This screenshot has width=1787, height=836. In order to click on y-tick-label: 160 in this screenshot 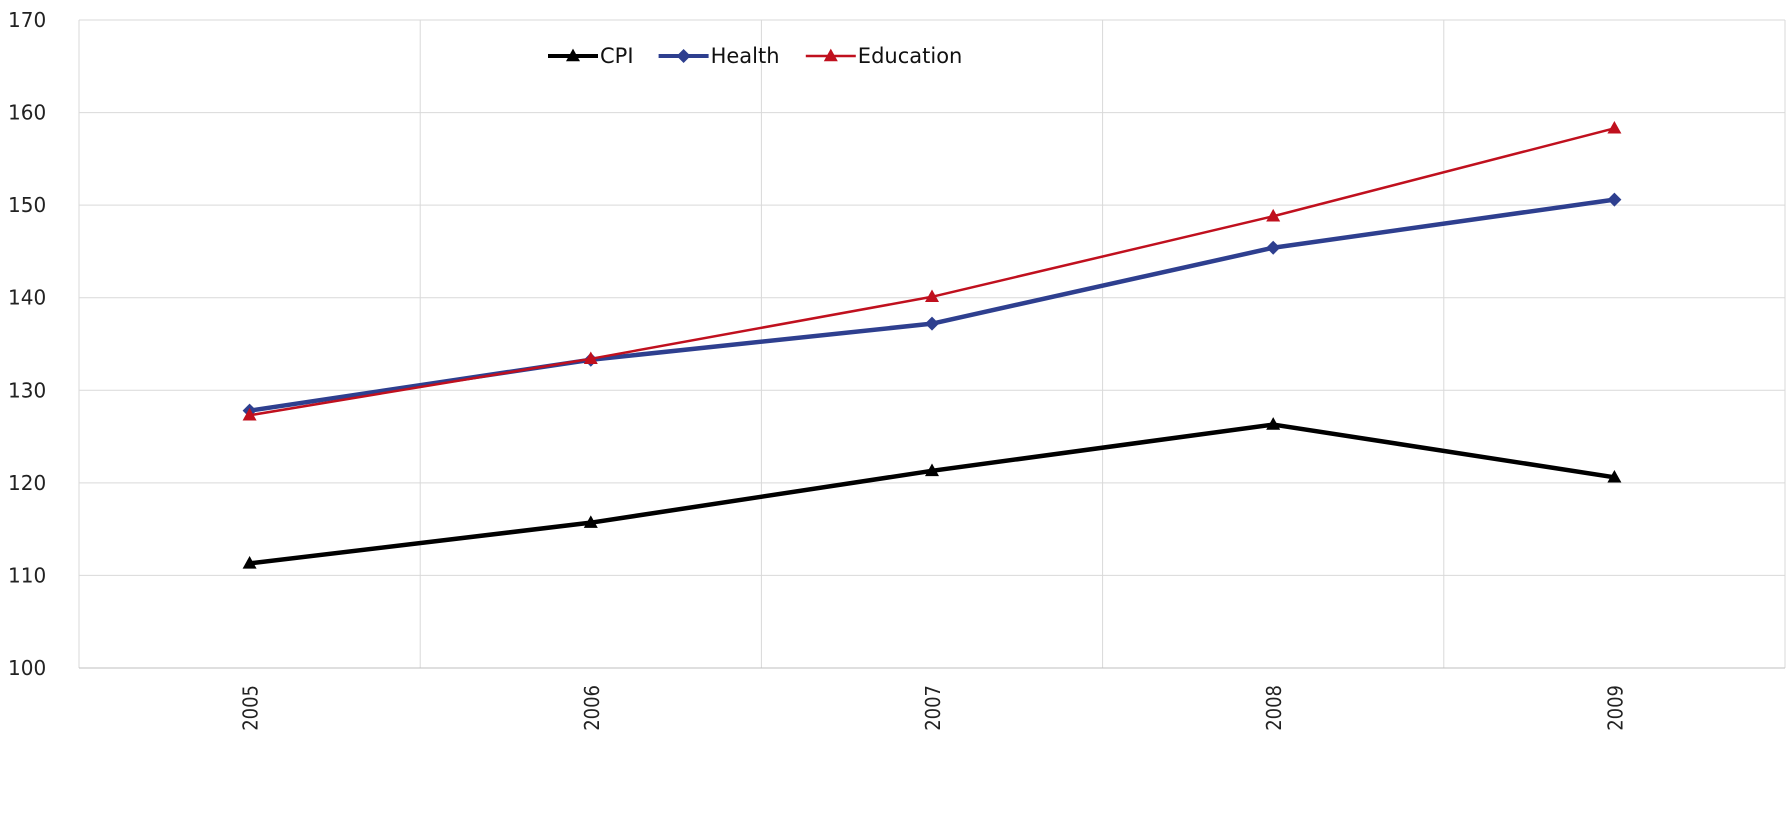, I will do `click(27, 113)`.